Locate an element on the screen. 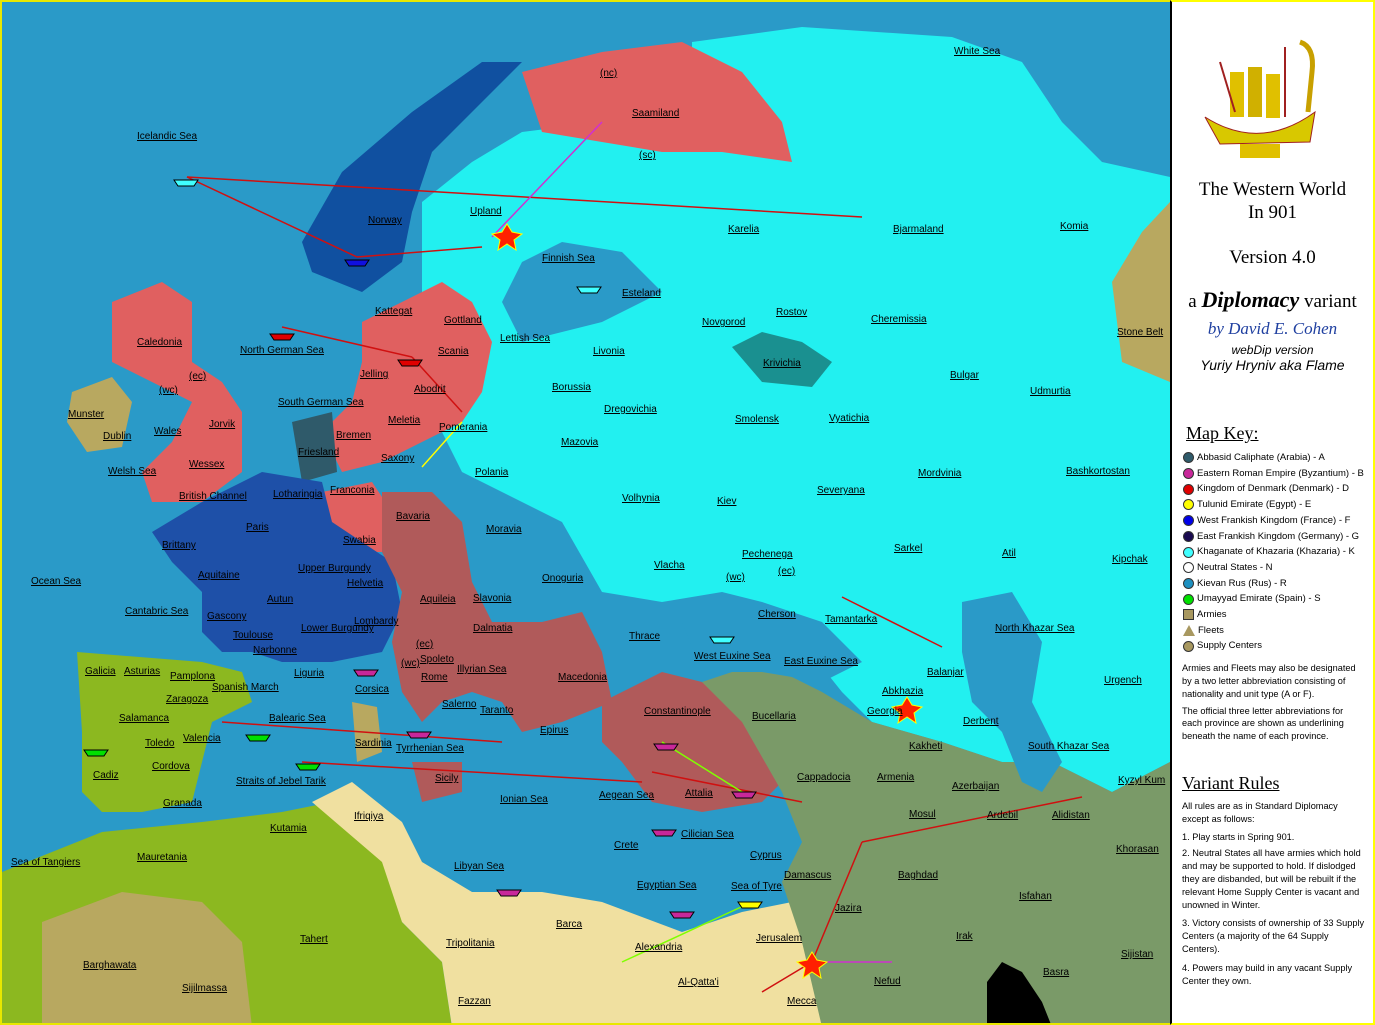 The width and height of the screenshot is (1375, 1025). province-label: Pamplona is located at coordinates (193, 676).